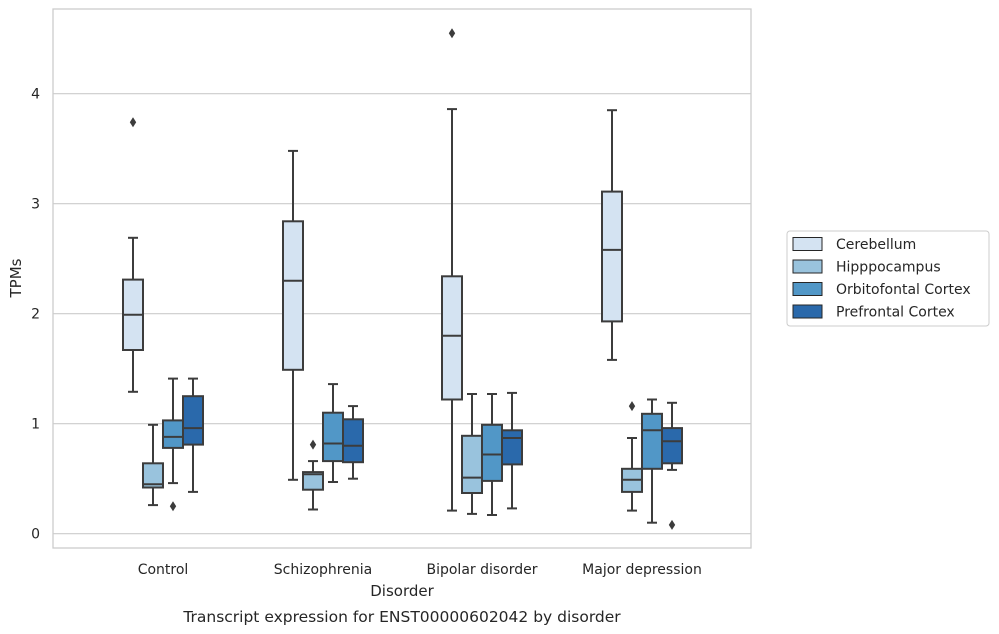 Image resolution: width=999 pixels, height=634 pixels. I want to click on y-tick-label: 2, so click(35, 315).